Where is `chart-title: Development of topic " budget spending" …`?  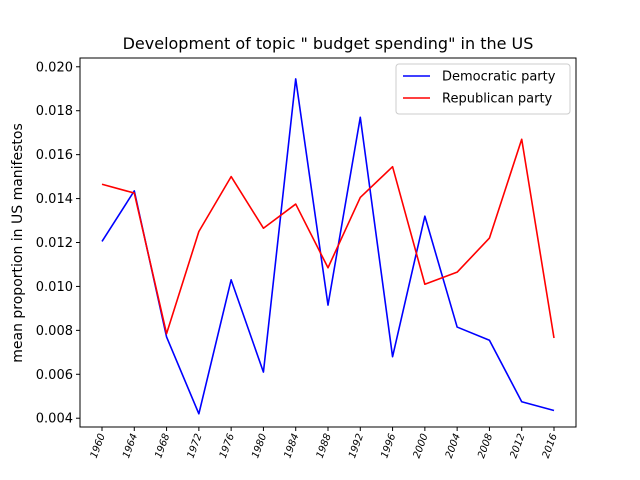 chart-title: Development of topic " budget spending" … is located at coordinates (328, 43).